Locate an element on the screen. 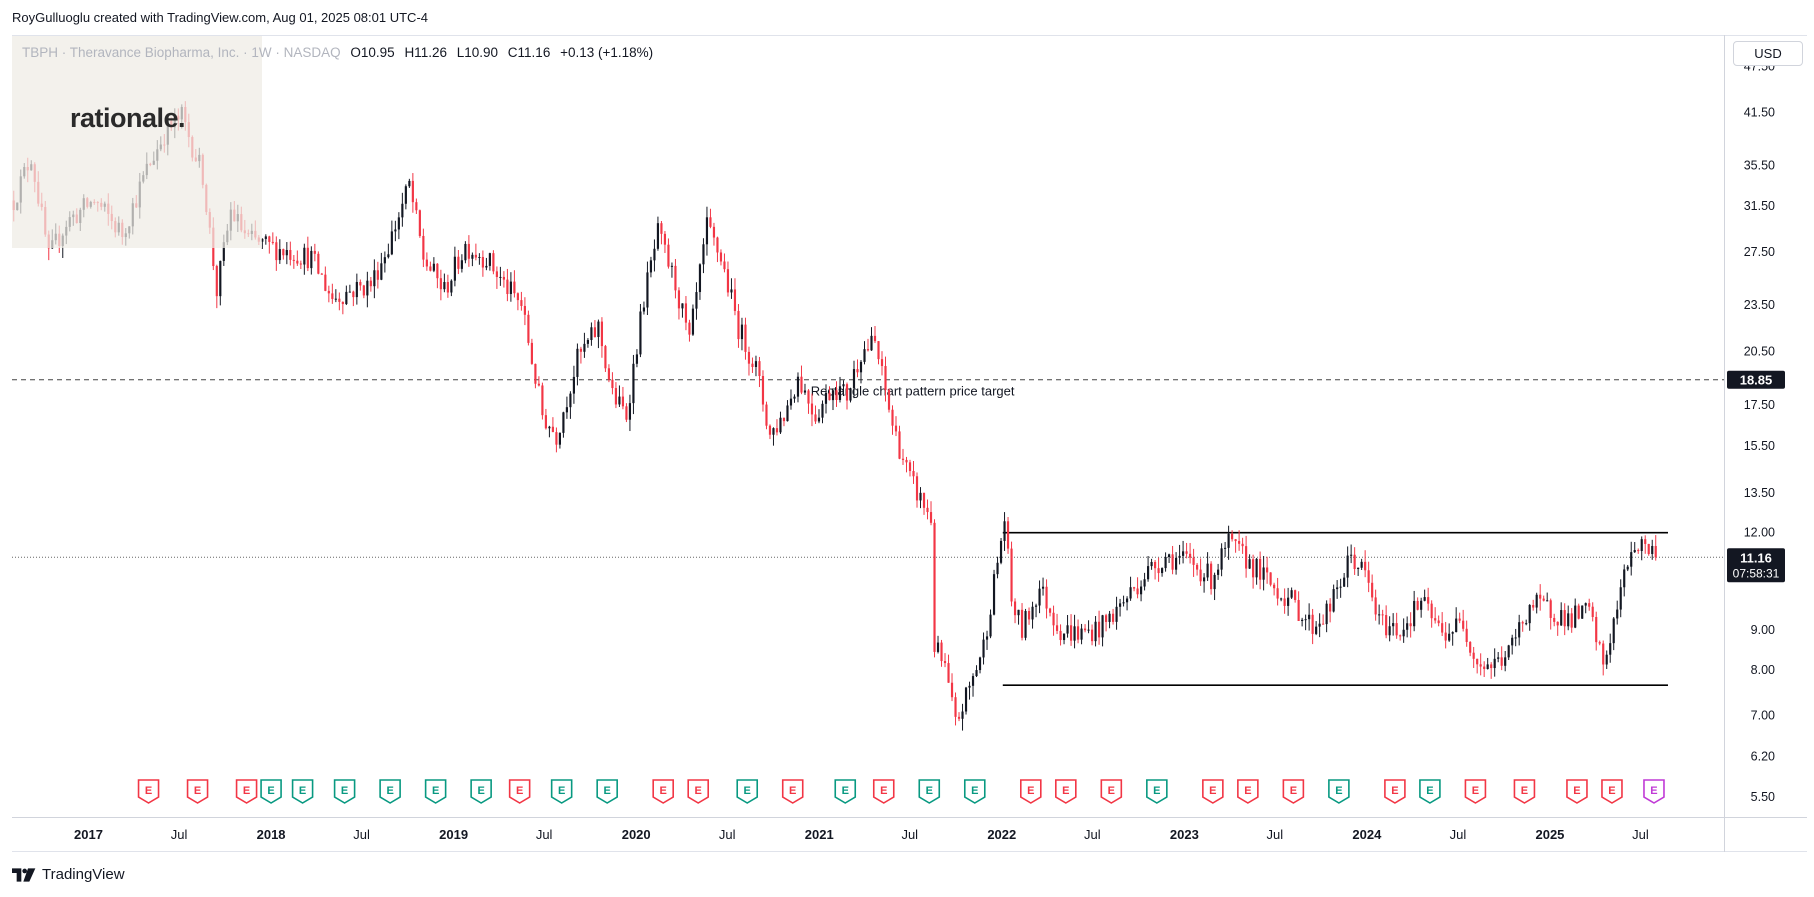 This screenshot has width=1814, height=897. currency-button: USD is located at coordinates (1768, 53).